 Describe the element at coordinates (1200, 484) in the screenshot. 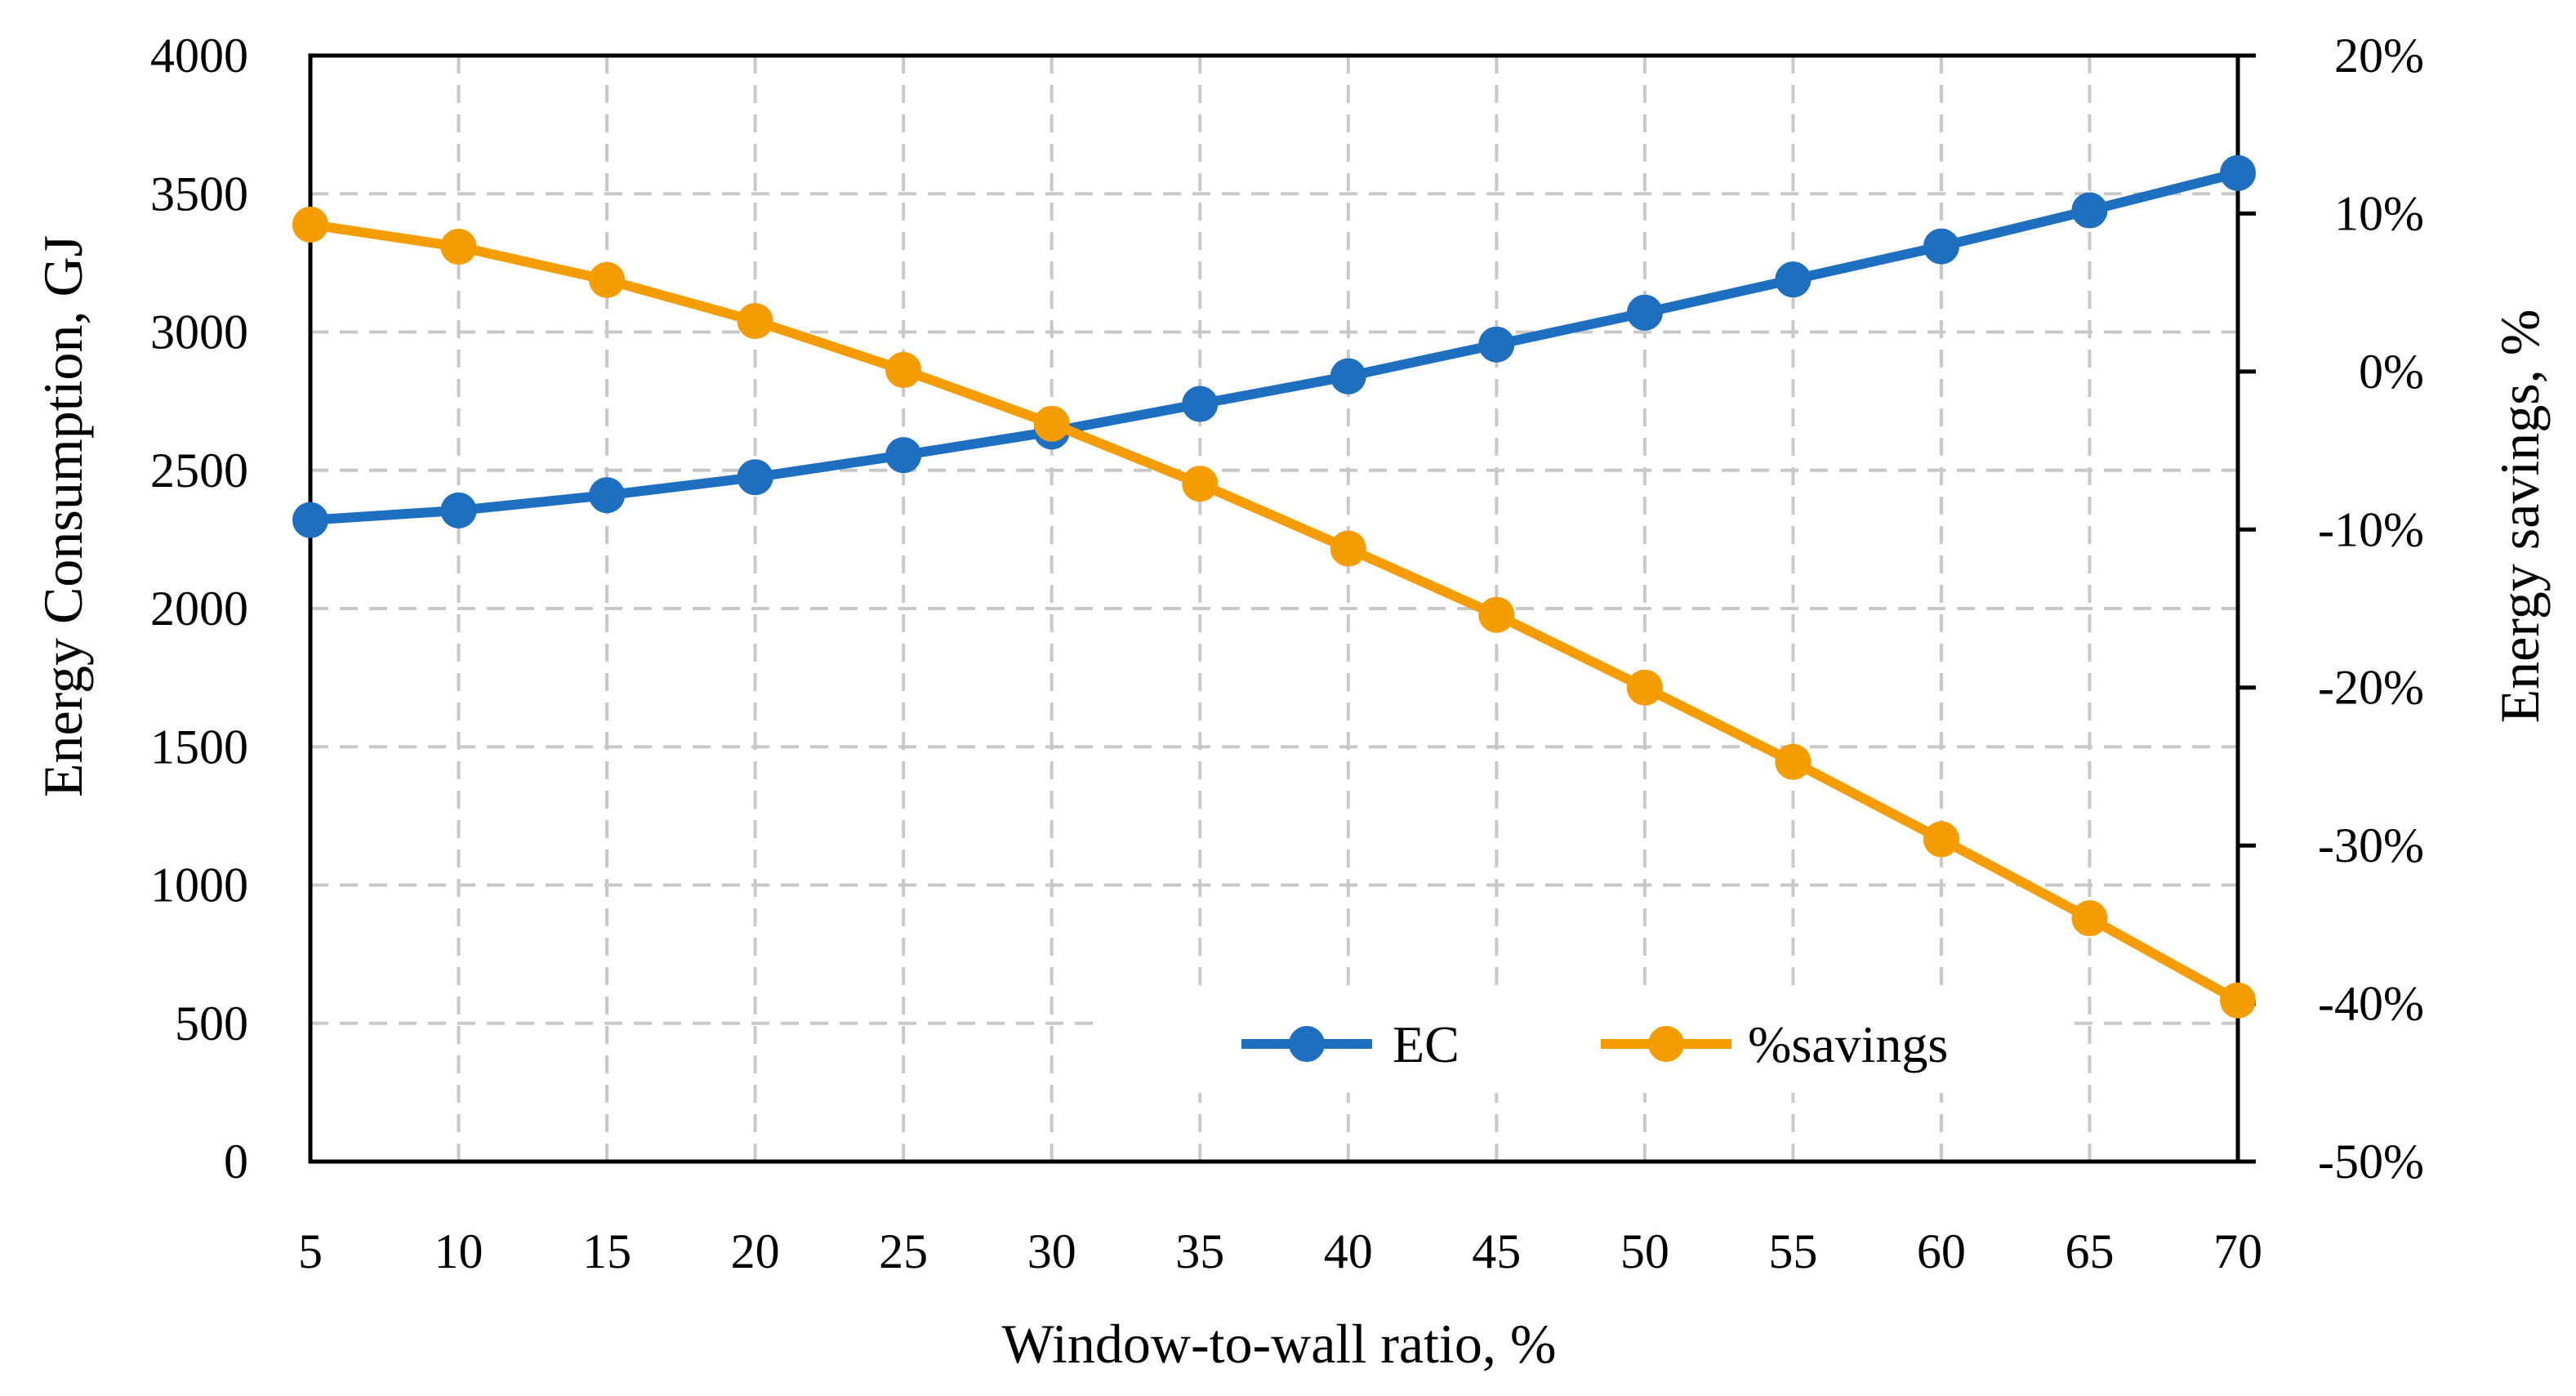

I see `point-%savings-35` at that location.